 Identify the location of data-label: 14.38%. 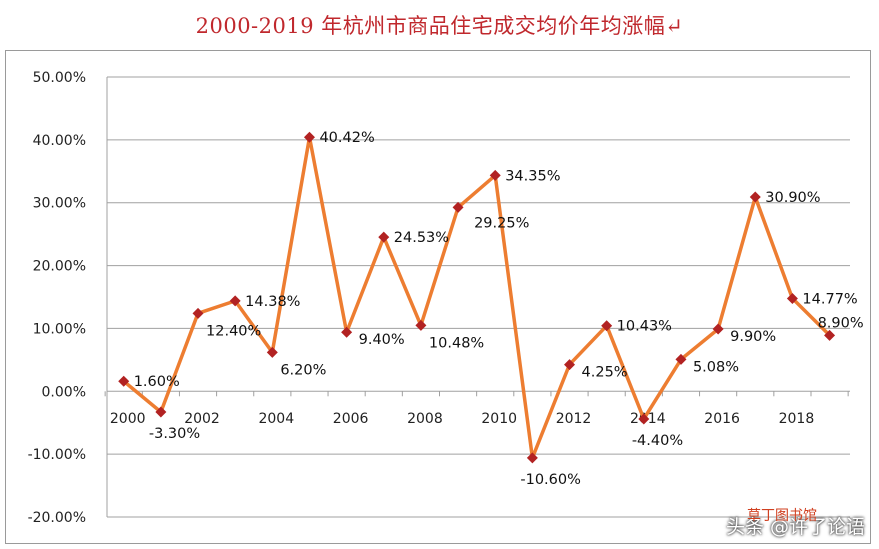
(272, 302).